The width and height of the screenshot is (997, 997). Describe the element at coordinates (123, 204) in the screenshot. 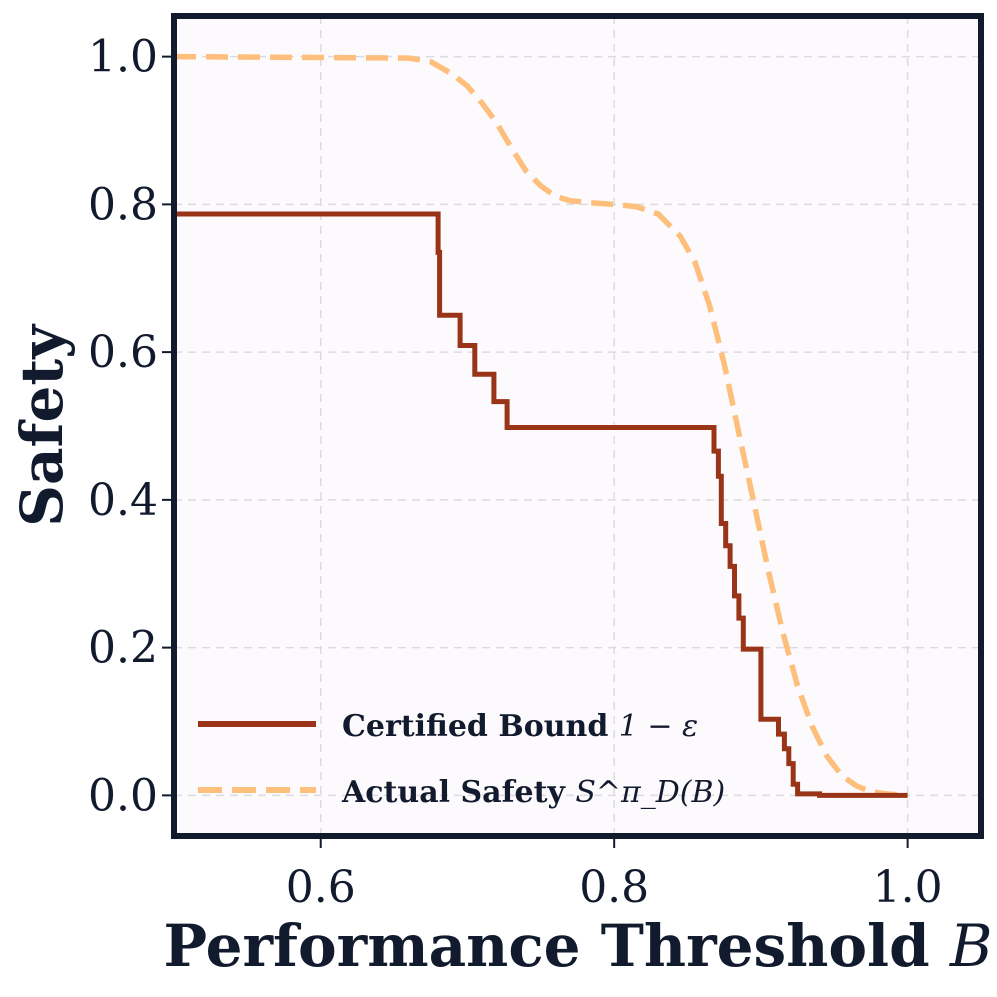

I see `y-tick-label-0-8: 0.8` at that location.